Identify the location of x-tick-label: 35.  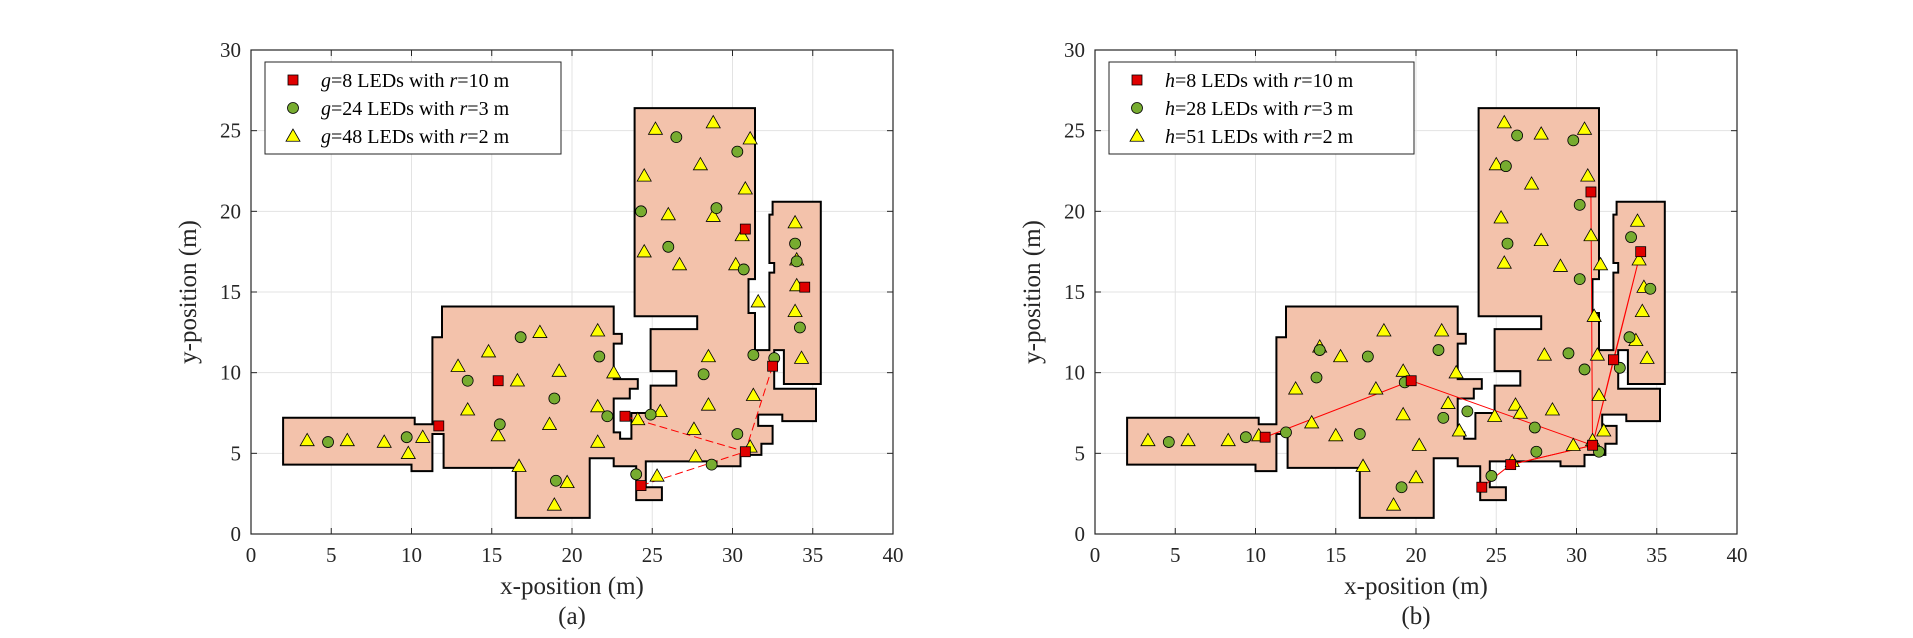
(812, 555).